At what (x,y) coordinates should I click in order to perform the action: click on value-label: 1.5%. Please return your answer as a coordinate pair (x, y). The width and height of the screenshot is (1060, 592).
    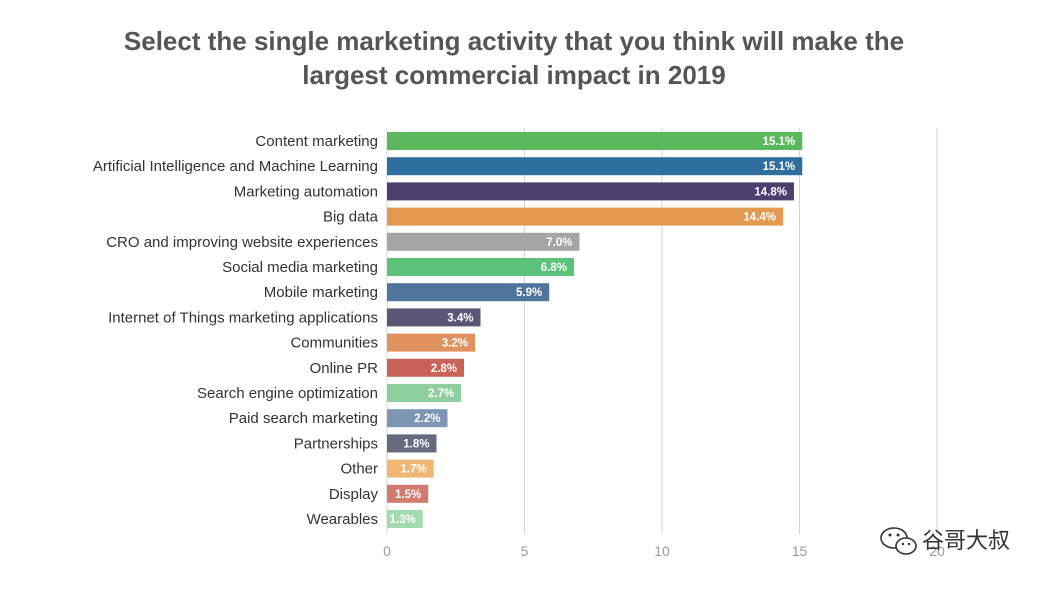
    Looking at the image, I should click on (408, 495).